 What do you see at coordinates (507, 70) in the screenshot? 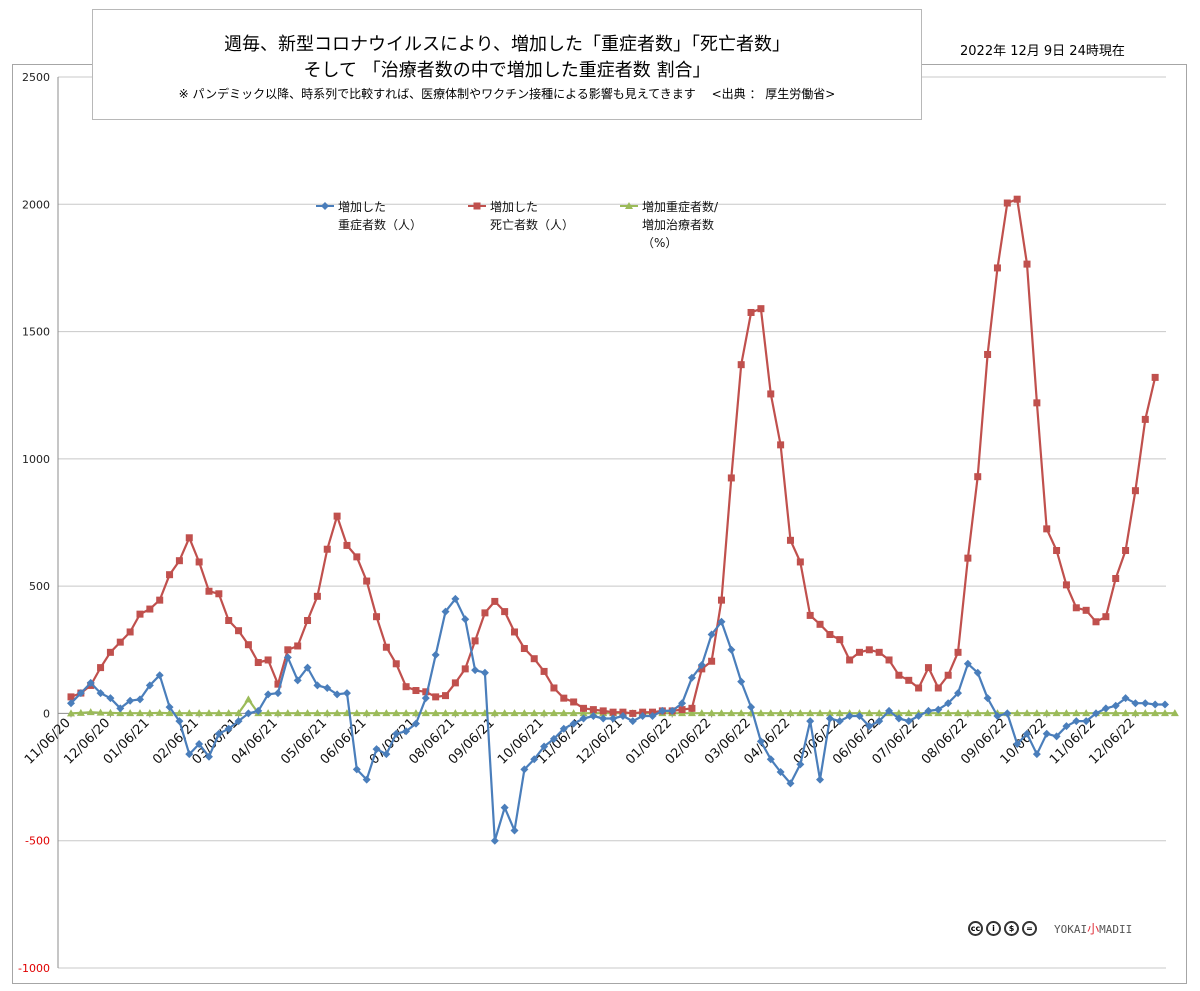
I see `chart-title-line2: そして 「治療者数の中で増加した重症者数 割合」` at bounding box center [507, 70].